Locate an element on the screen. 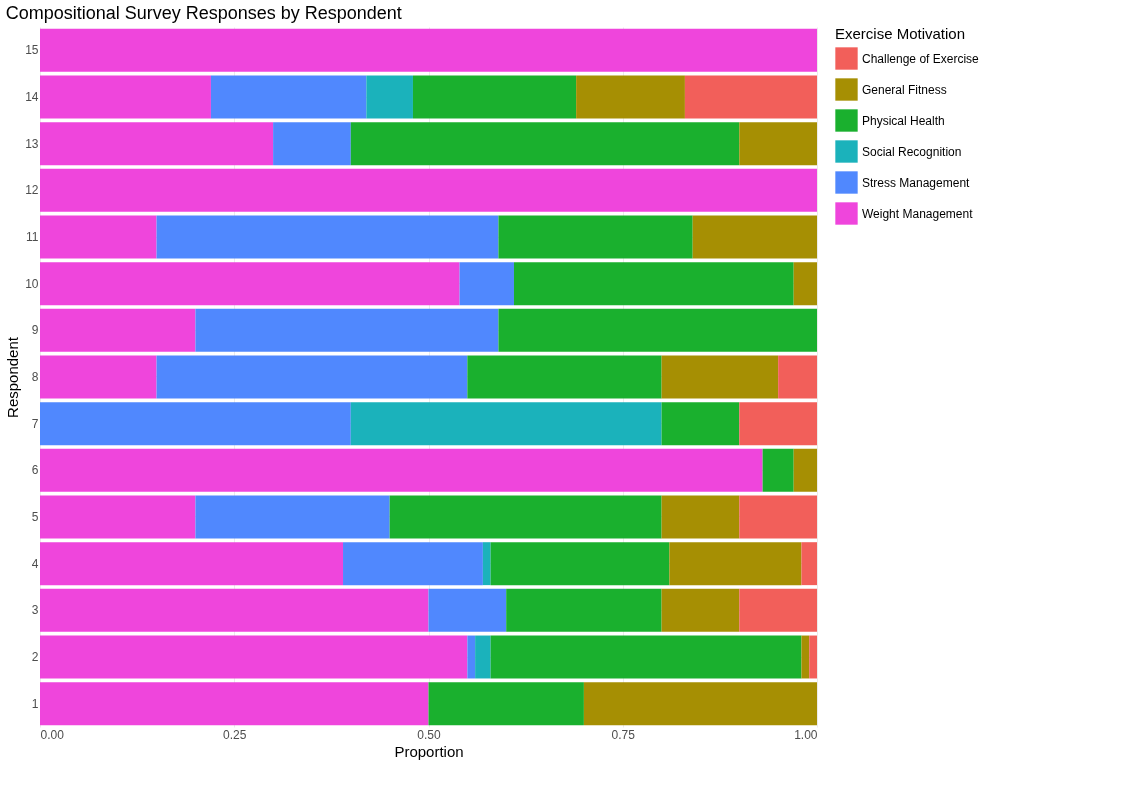 The image size is (1130, 801). y-tick-label: 13 is located at coordinates (32, 143).